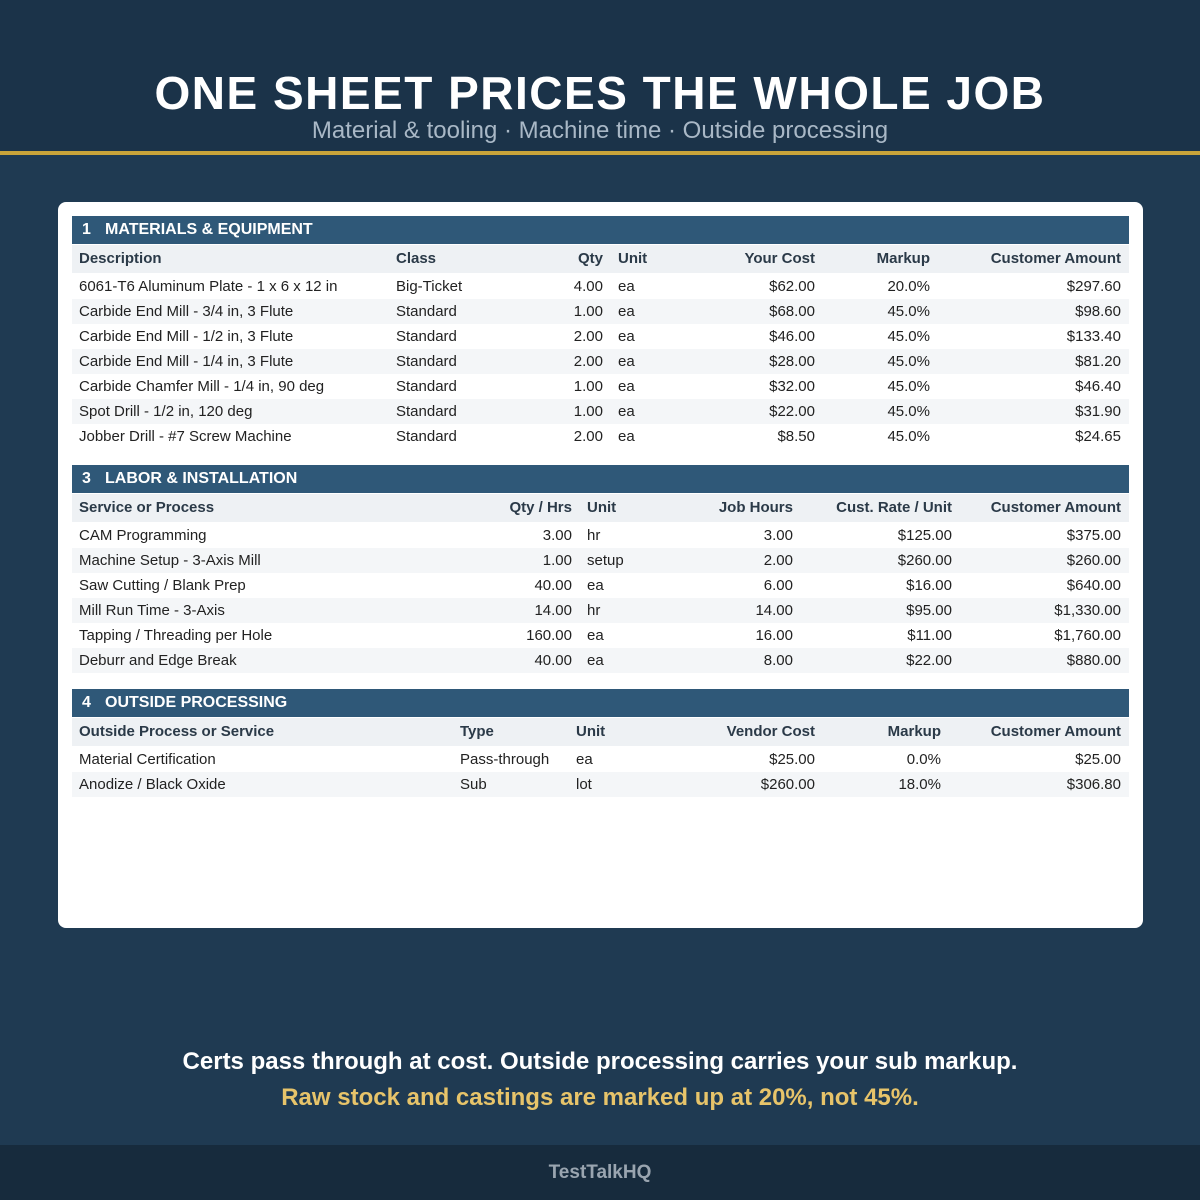 The image size is (1200, 1200). What do you see at coordinates (196, 702) in the screenshot?
I see `section-title: OUTSIDE PROCESSING` at bounding box center [196, 702].